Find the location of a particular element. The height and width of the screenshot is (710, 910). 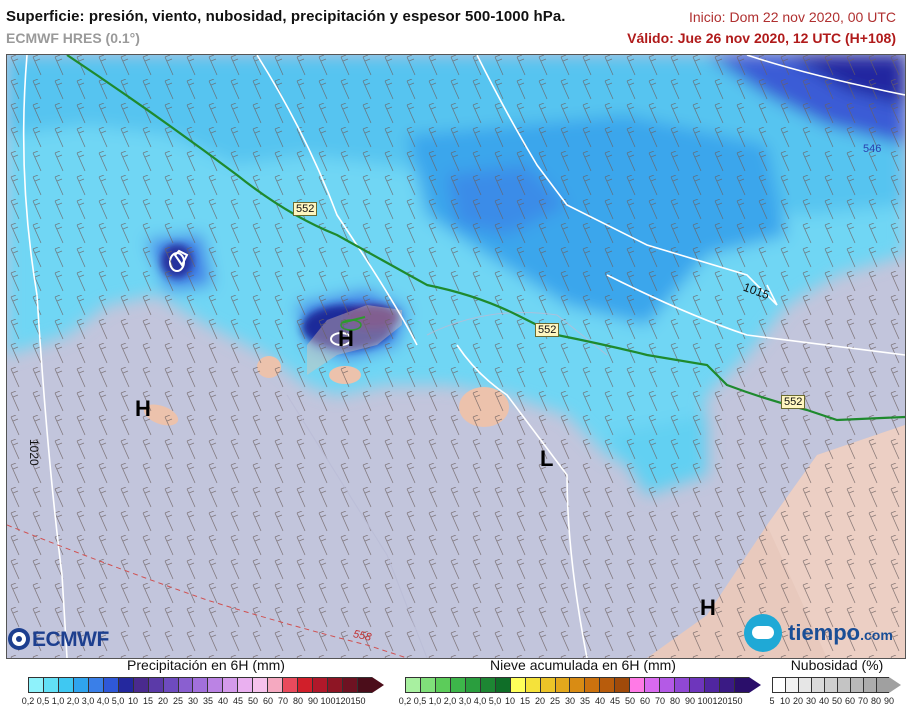

model-name: ECMWF HRES (0.1°) is located at coordinates (73, 38).